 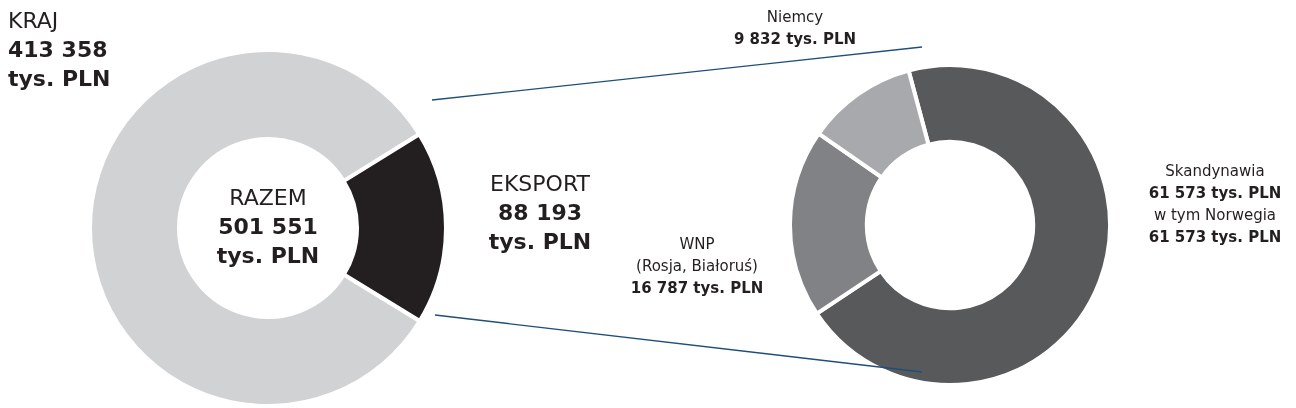 What do you see at coordinates (697, 254) in the screenshot?
I see `slice-label: WNP (Rosja, Białoruś)` at bounding box center [697, 254].